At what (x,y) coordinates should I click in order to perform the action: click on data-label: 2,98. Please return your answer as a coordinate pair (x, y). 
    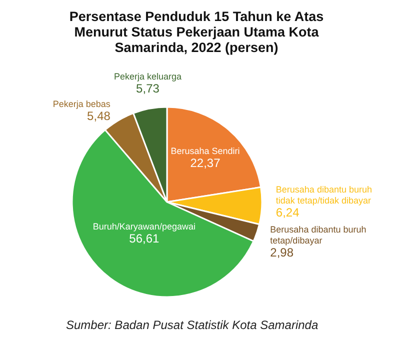
    Looking at the image, I should click on (282, 252).